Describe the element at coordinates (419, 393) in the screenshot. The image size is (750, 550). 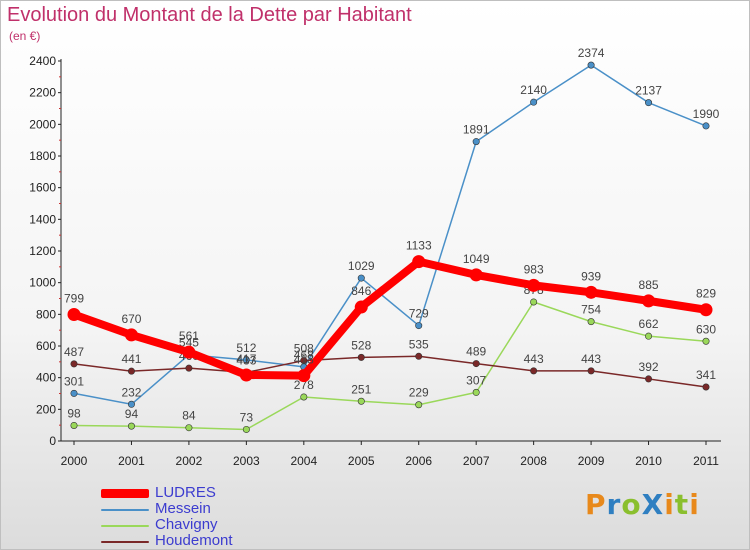
I see `data-label-chavigny: 229` at that location.